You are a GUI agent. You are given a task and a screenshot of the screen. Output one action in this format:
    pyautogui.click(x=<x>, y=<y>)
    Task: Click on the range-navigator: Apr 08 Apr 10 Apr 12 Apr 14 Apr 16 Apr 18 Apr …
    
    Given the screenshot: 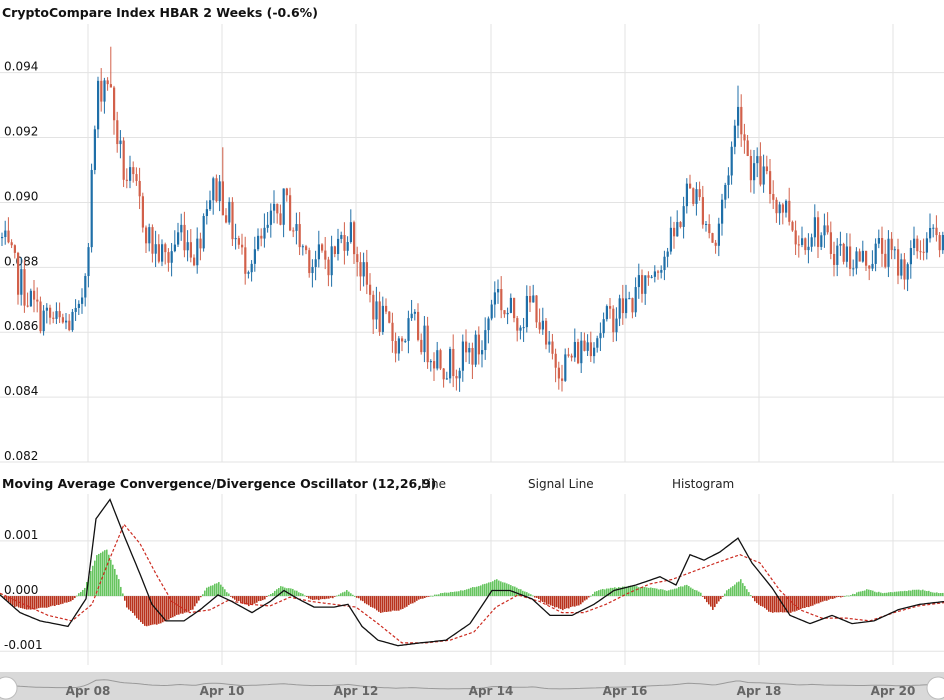 What is the action you would take?
    pyautogui.click(x=472, y=686)
    